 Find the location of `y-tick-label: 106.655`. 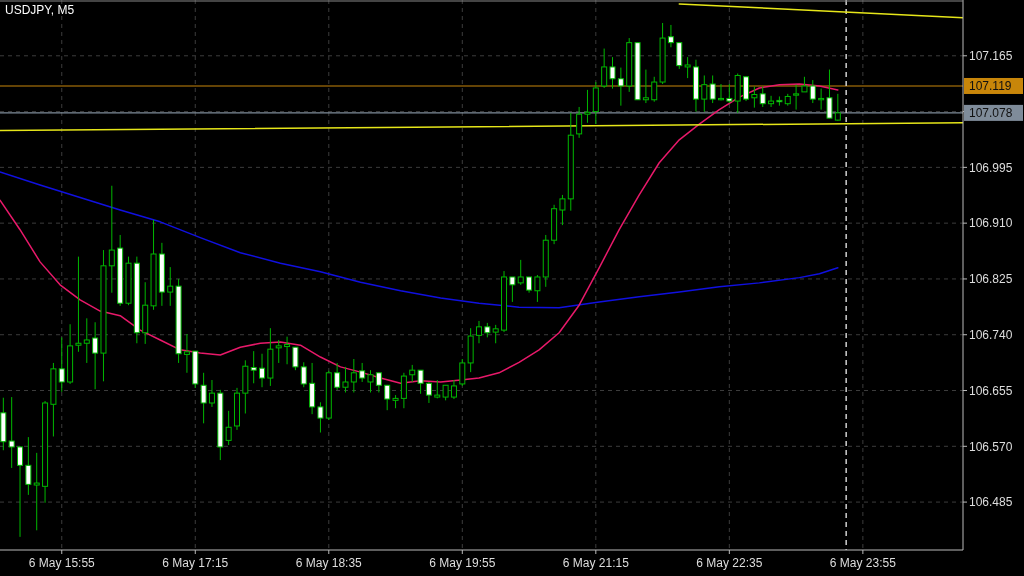

y-tick-label: 106.655 is located at coordinates (991, 390).